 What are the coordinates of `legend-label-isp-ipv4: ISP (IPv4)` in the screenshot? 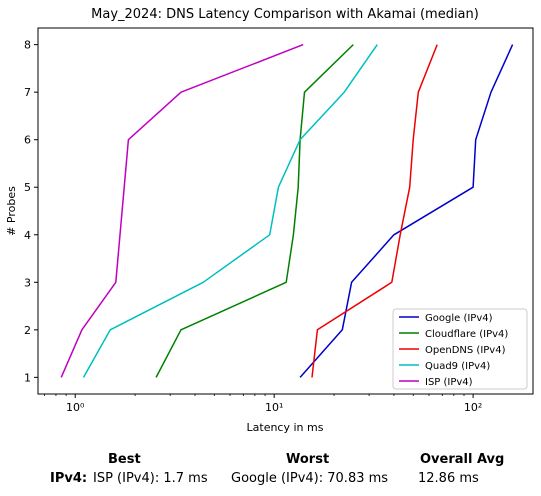 It's located at (449, 382).